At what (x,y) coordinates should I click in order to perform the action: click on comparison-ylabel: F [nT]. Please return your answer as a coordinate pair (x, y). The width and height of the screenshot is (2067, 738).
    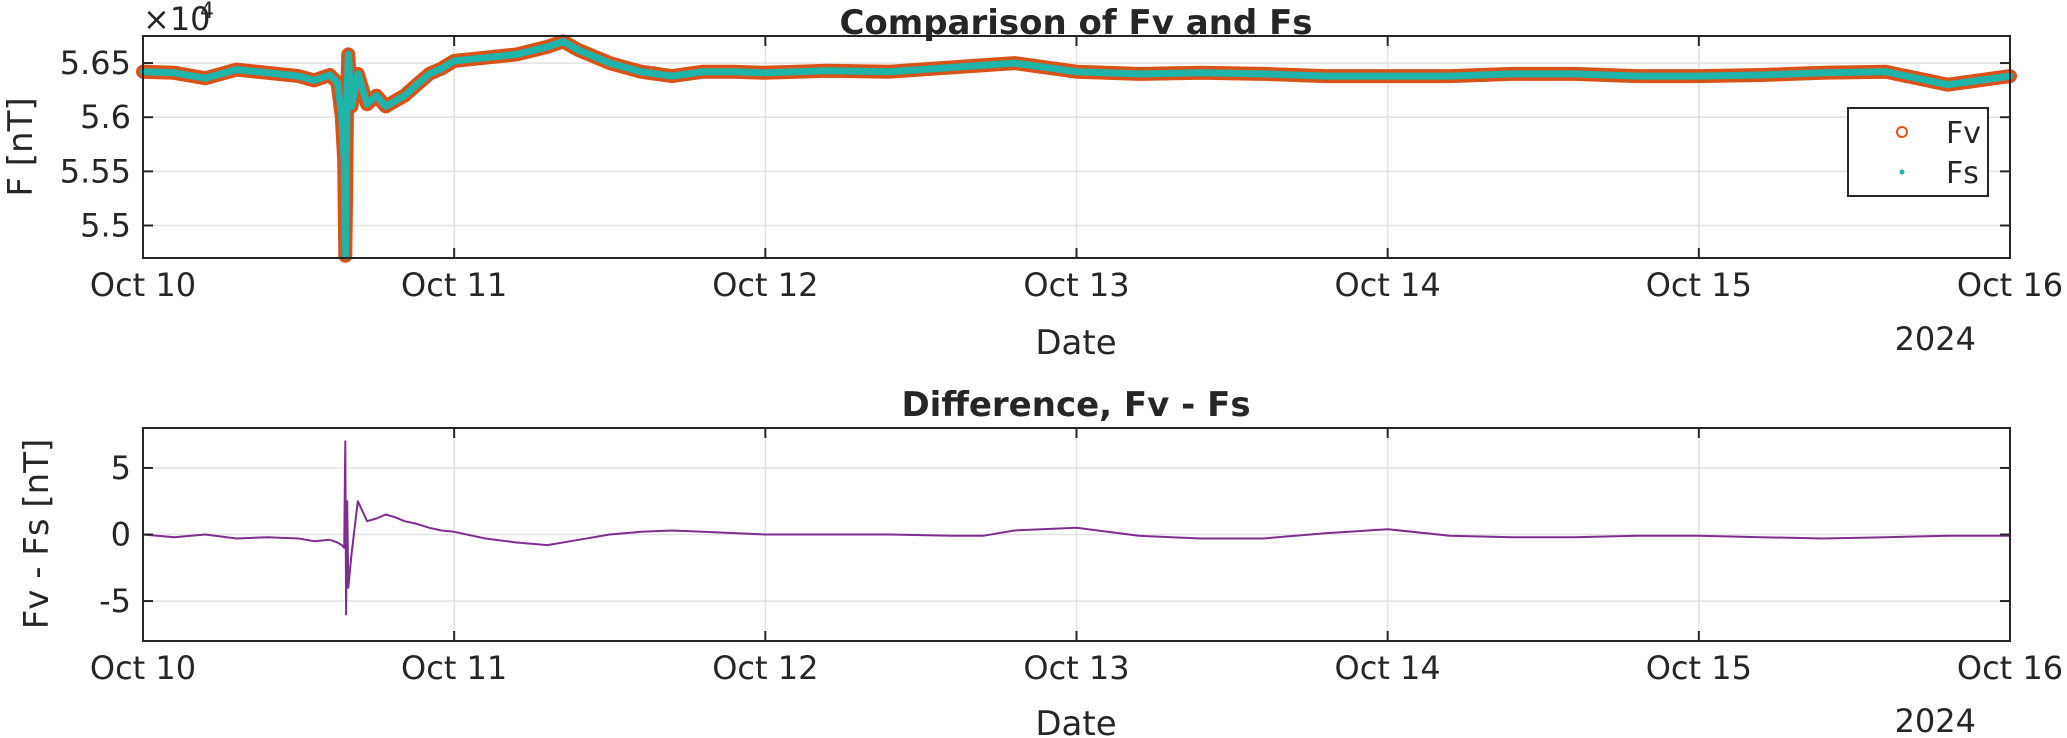
    Looking at the image, I should click on (21, 146).